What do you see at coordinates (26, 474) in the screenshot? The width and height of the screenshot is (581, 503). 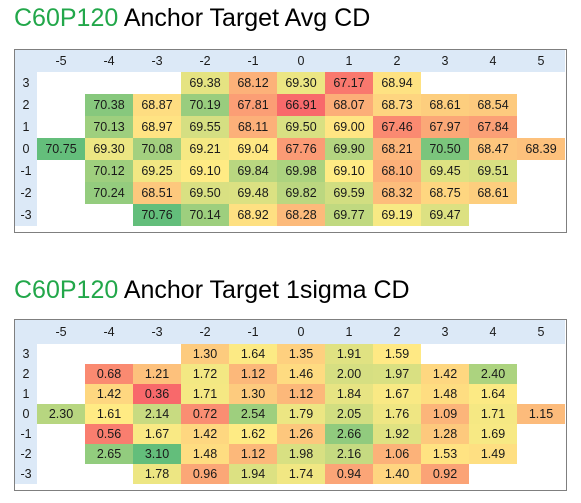 I see `sigma-row-header: -3` at bounding box center [26, 474].